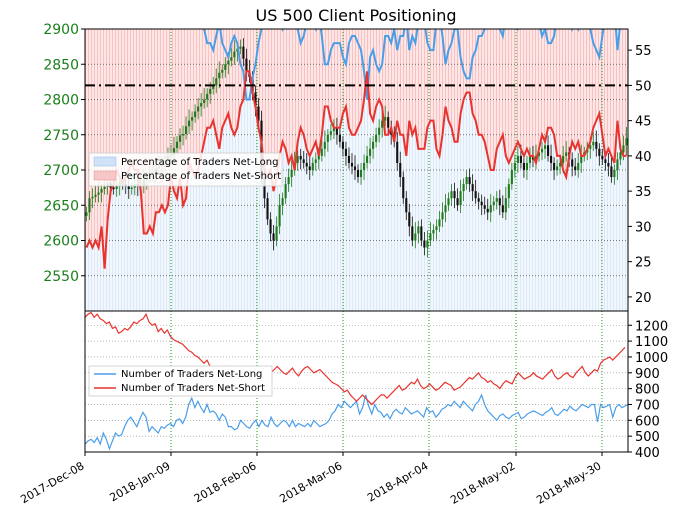 The width and height of the screenshot is (679, 518). I want to click on count-tick-label: 400, so click(647, 453).